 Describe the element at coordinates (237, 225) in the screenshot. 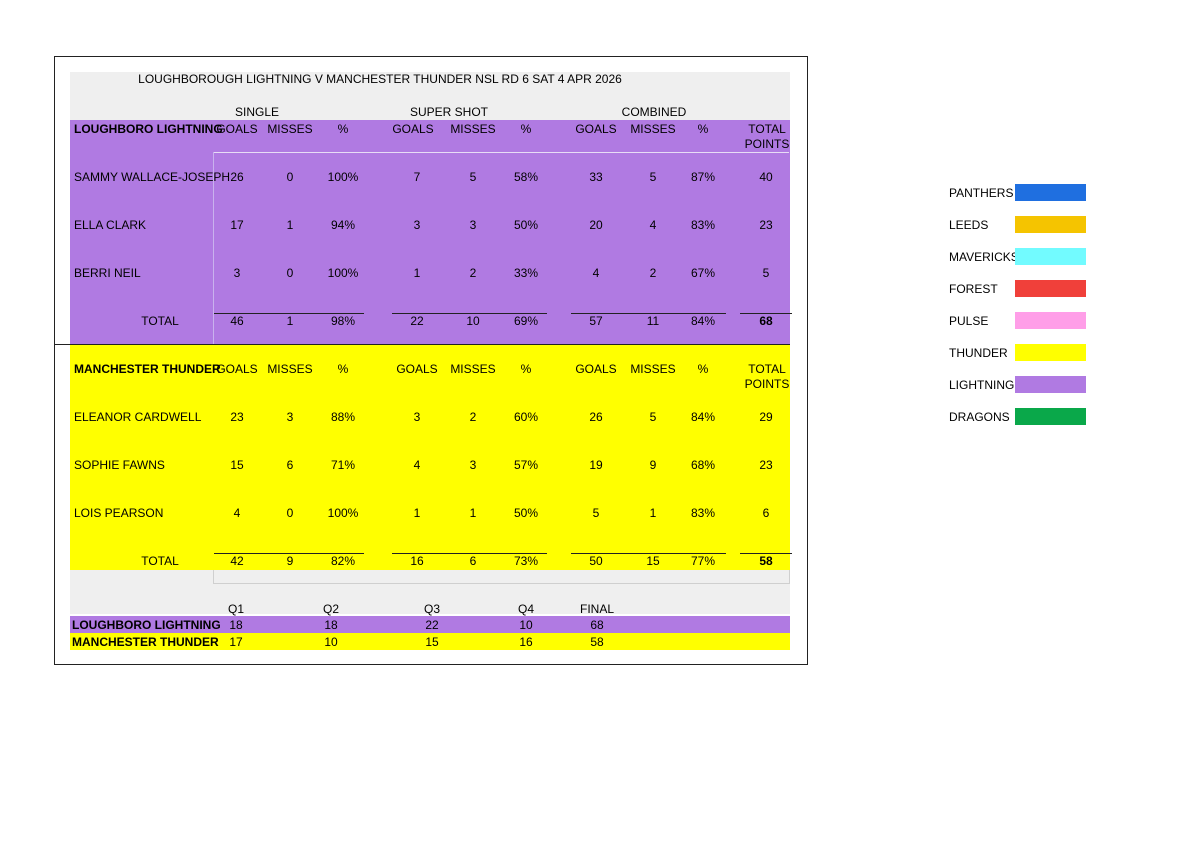

I see `stat-cell: 17` at that location.